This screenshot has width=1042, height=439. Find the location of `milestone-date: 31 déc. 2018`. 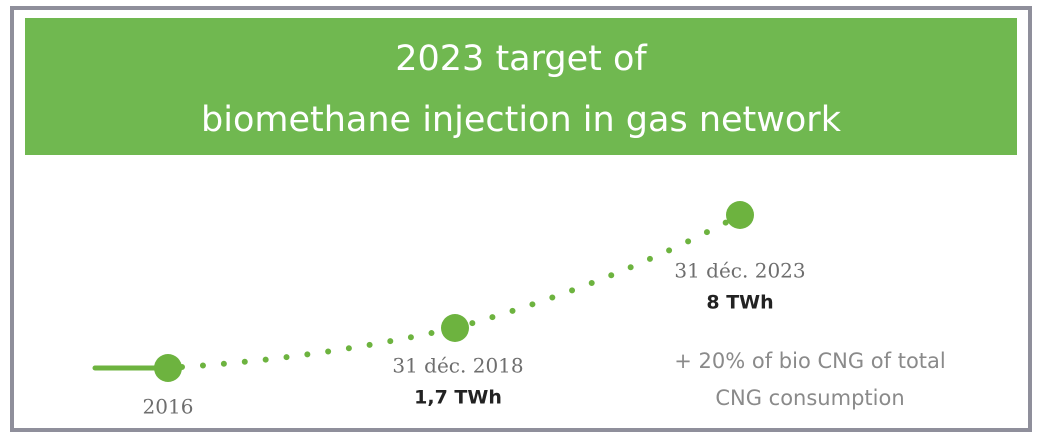

milestone-date: 31 déc. 2018 is located at coordinates (457, 366).